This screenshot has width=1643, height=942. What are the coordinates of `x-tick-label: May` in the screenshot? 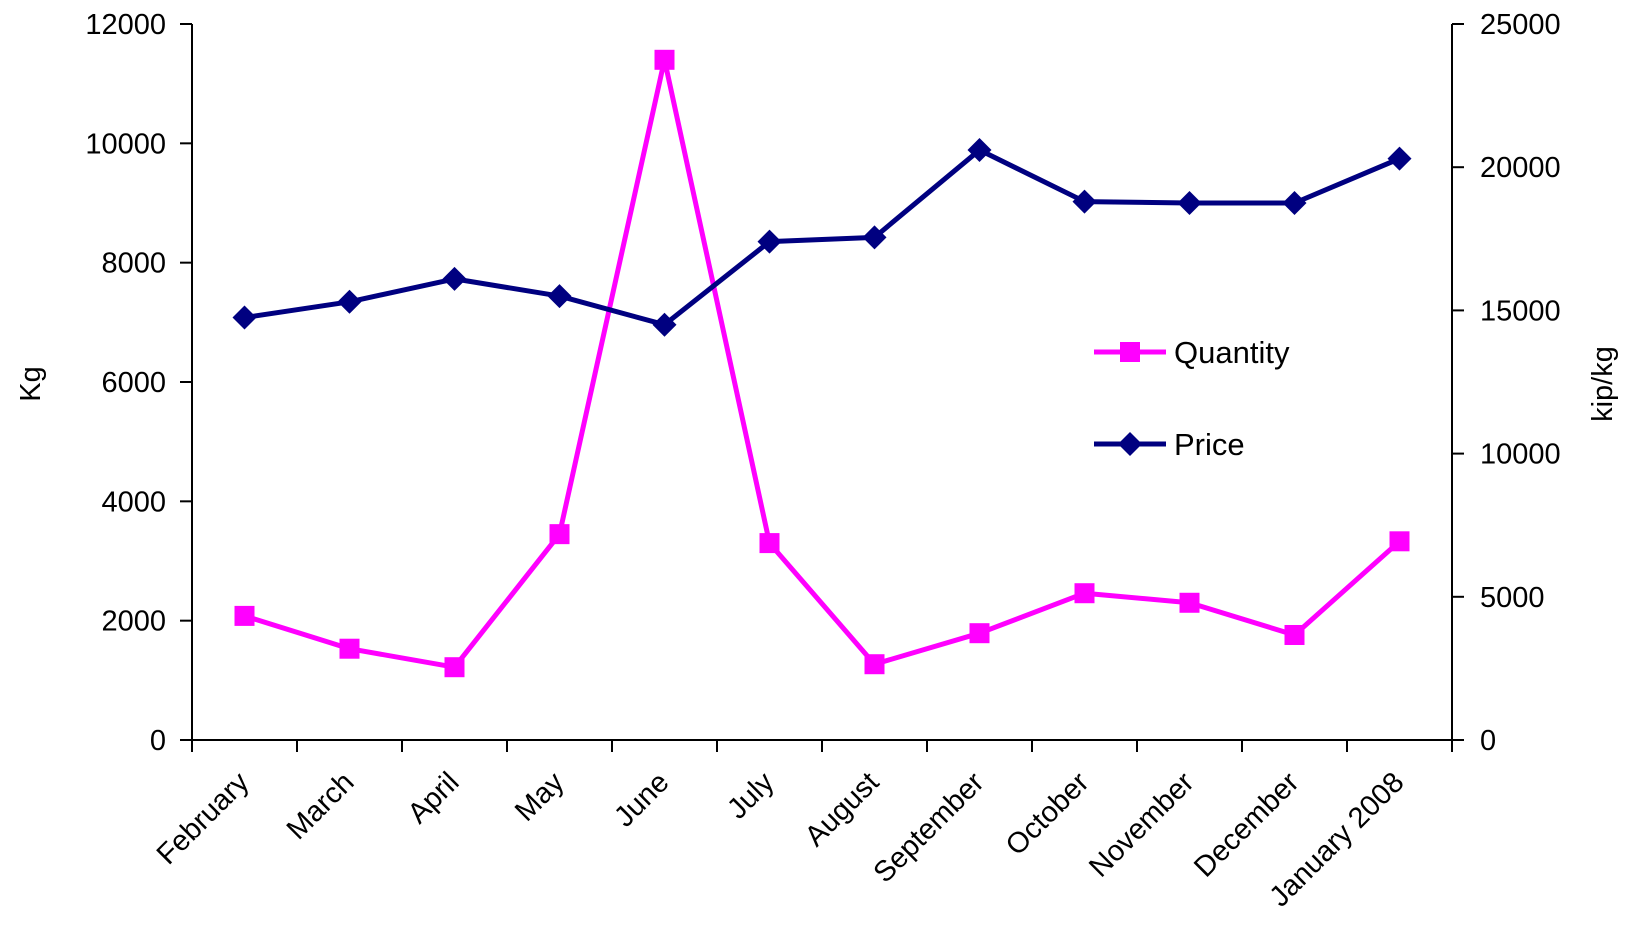 It's located at (540, 797).